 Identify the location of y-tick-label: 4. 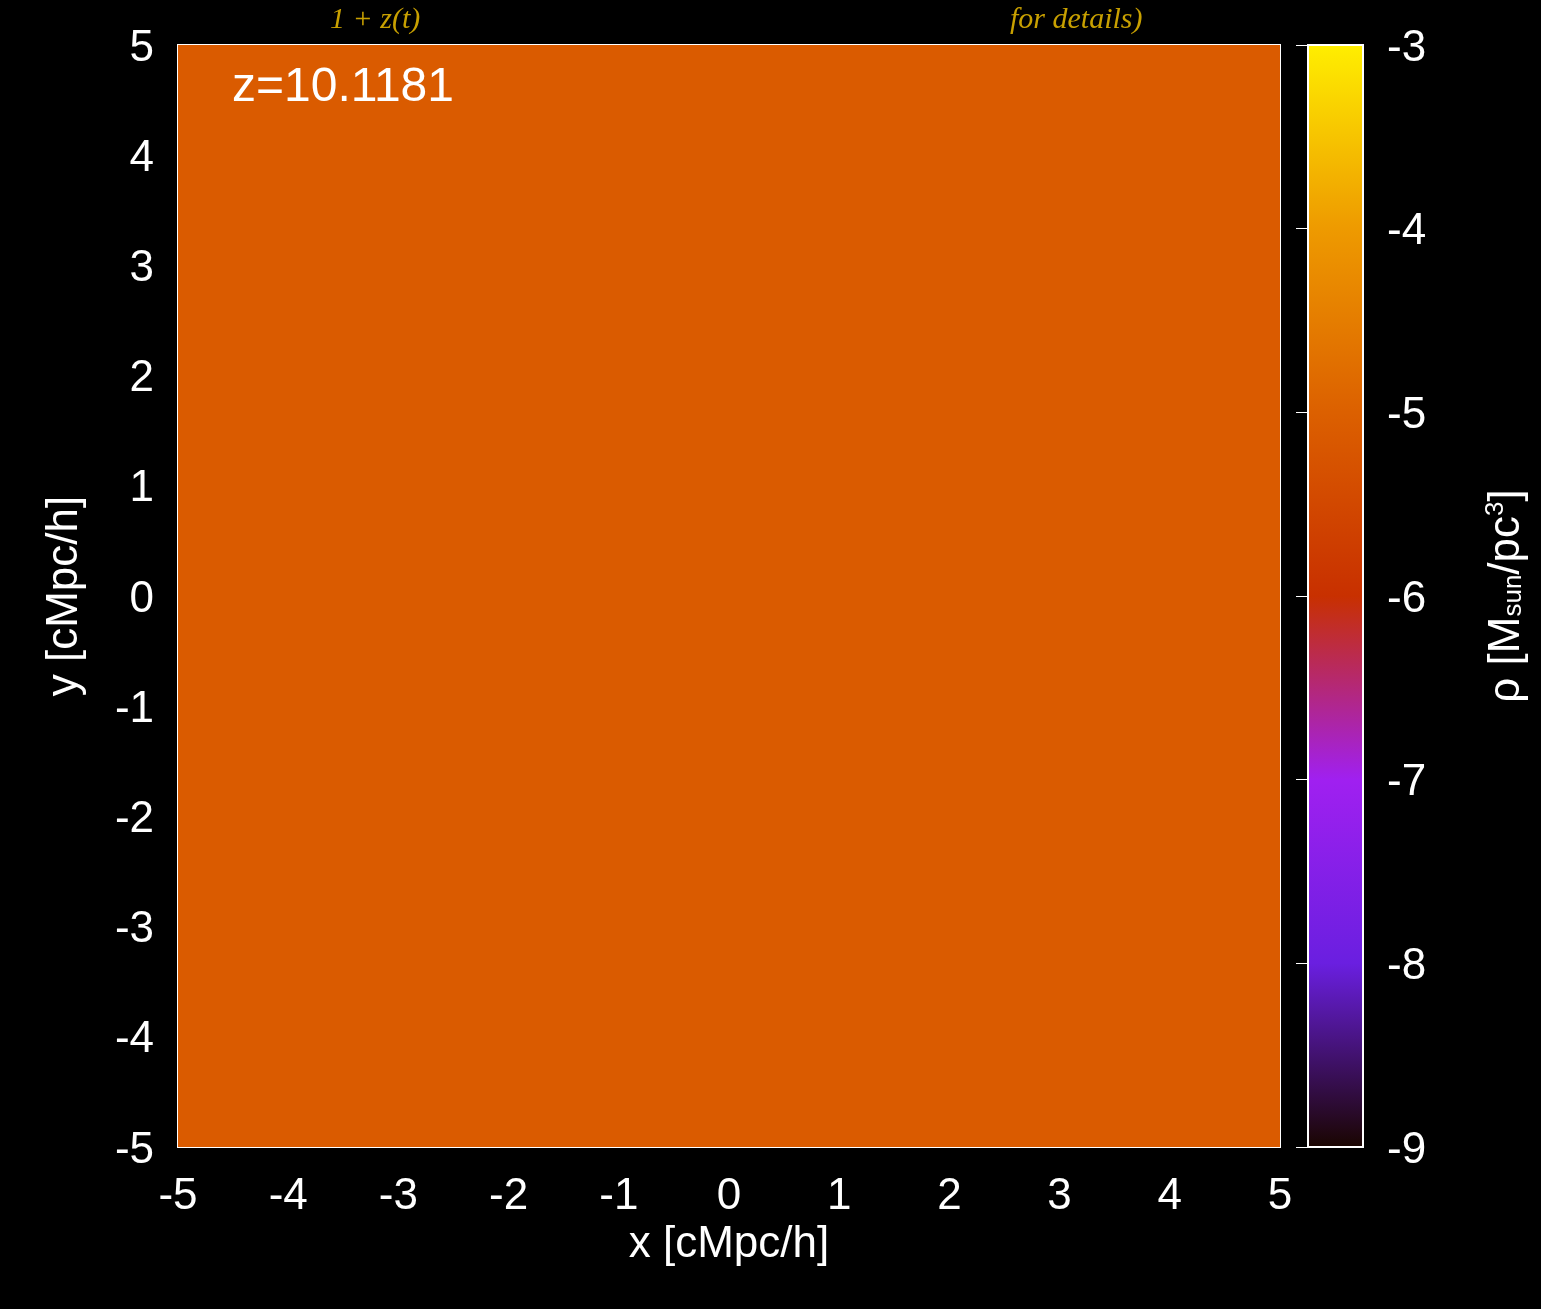
(141, 155).